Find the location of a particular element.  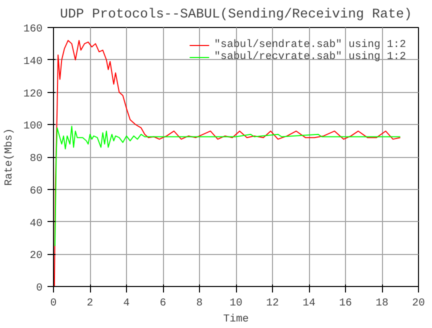

y-tick-label: 20 is located at coordinates (36, 256).